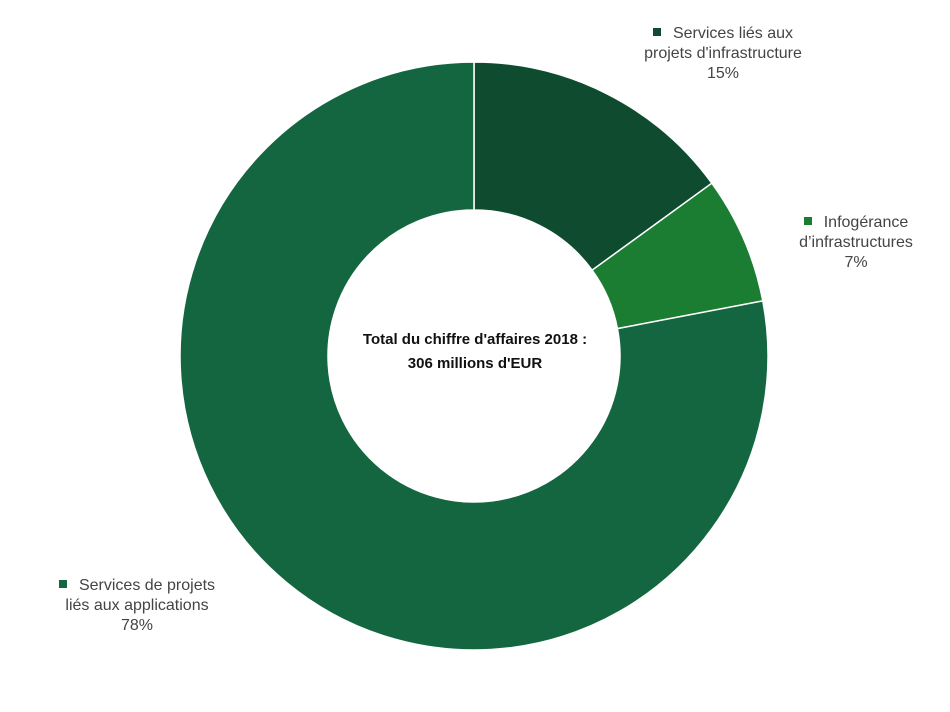  Describe the element at coordinates (856, 262) in the screenshot. I see `legend-value-label: 7%` at that location.